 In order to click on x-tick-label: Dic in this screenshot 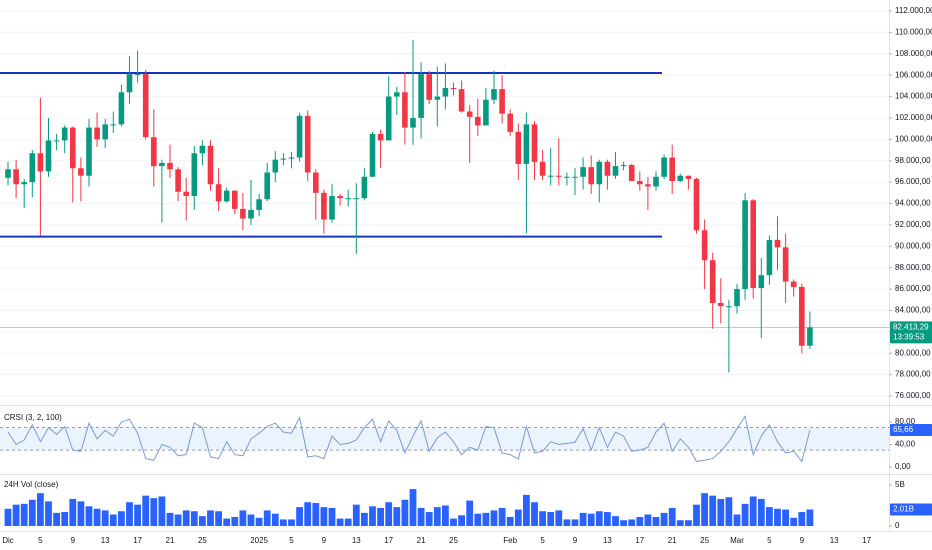, I will do `click(8, 540)`.